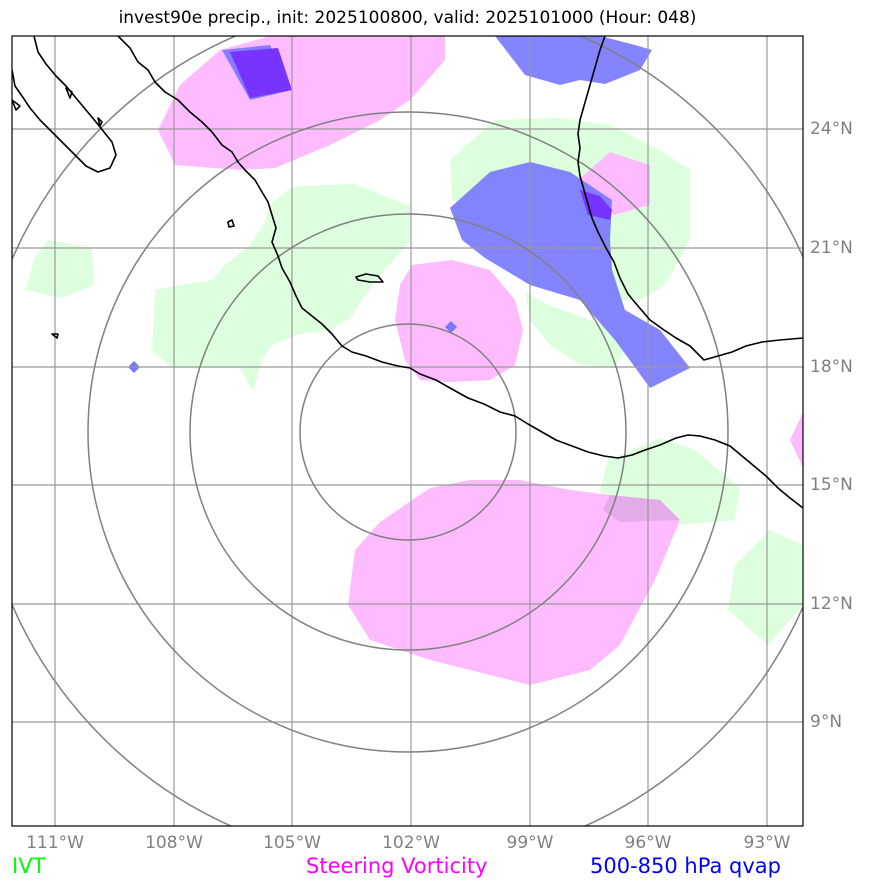  Describe the element at coordinates (831, 248) in the screenshot. I see `lat-label-21n: 21°N` at that location.